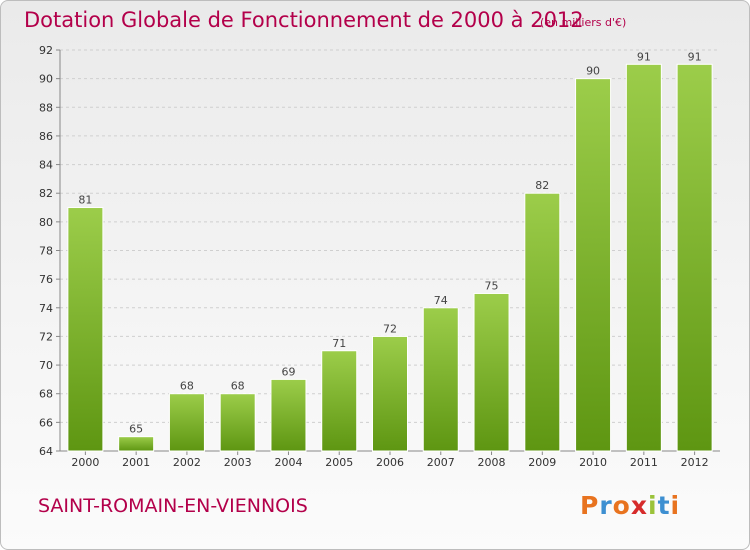 This screenshot has width=750, height=550. What do you see at coordinates (288, 462) in the screenshot?
I see `x-tick-label: 2004` at bounding box center [288, 462].